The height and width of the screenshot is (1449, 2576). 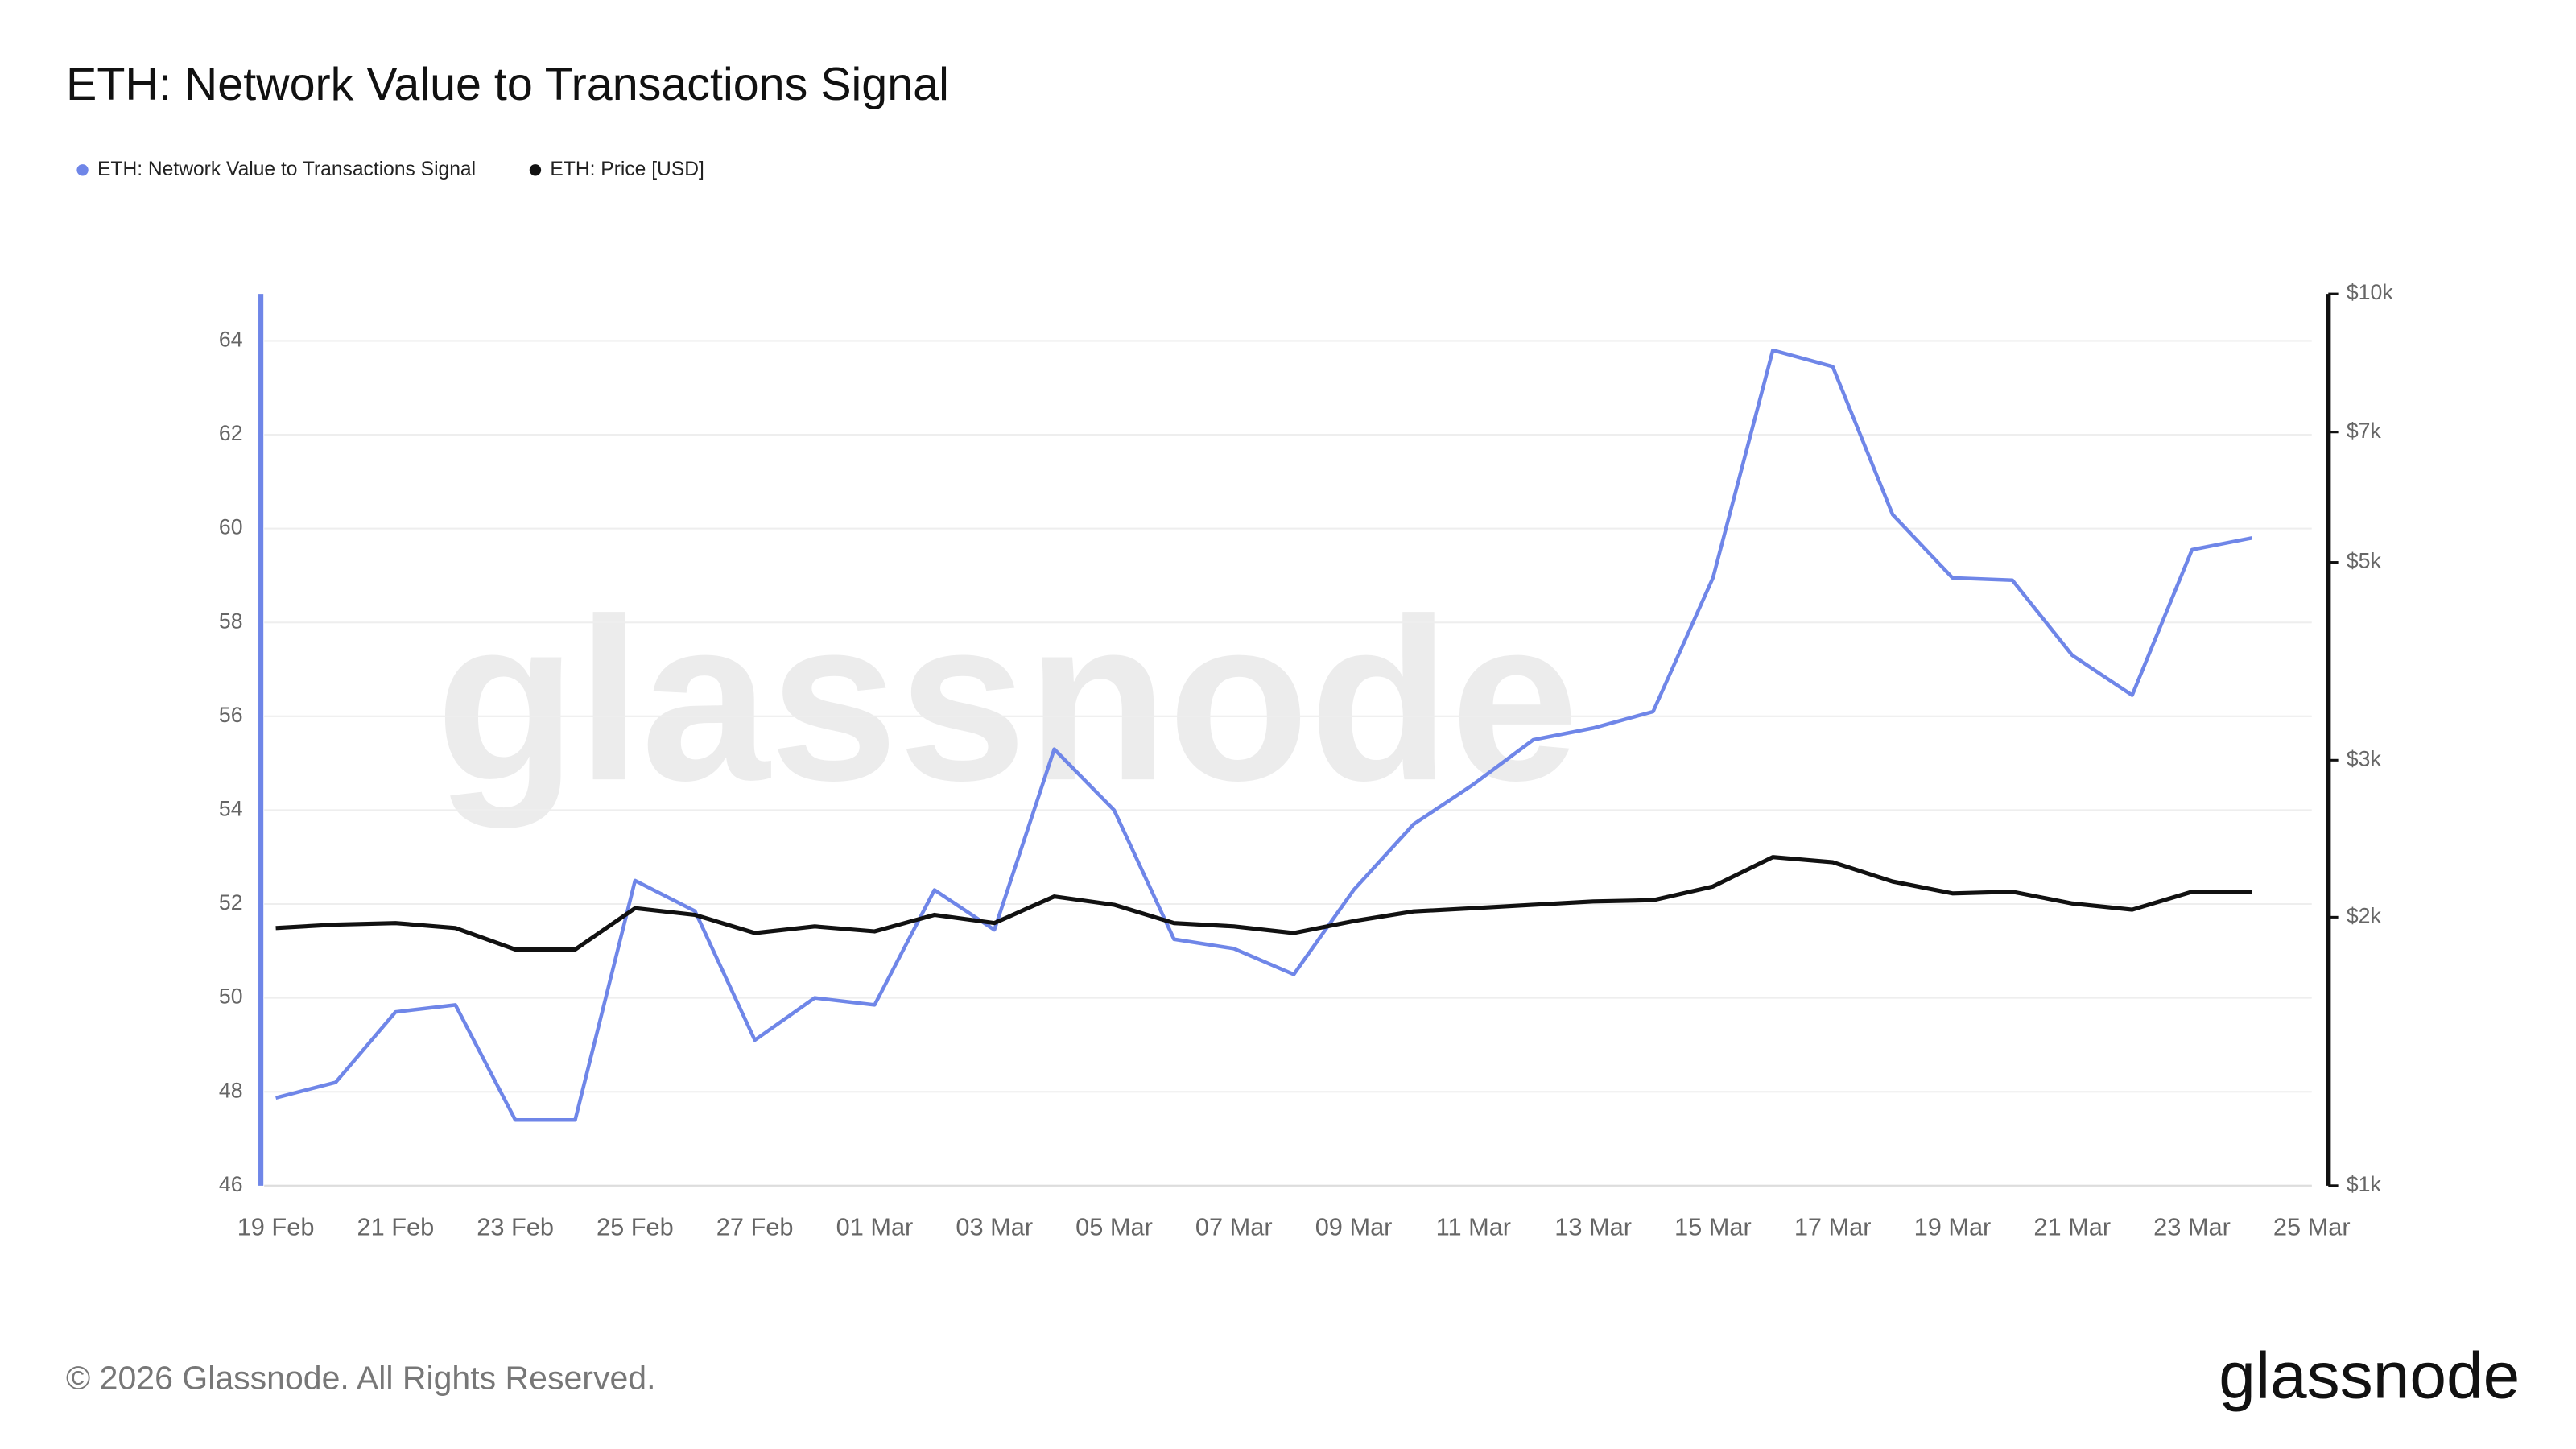 What do you see at coordinates (231, 902) in the screenshot?
I see `y-tick-label: 52` at bounding box center [231, 902].